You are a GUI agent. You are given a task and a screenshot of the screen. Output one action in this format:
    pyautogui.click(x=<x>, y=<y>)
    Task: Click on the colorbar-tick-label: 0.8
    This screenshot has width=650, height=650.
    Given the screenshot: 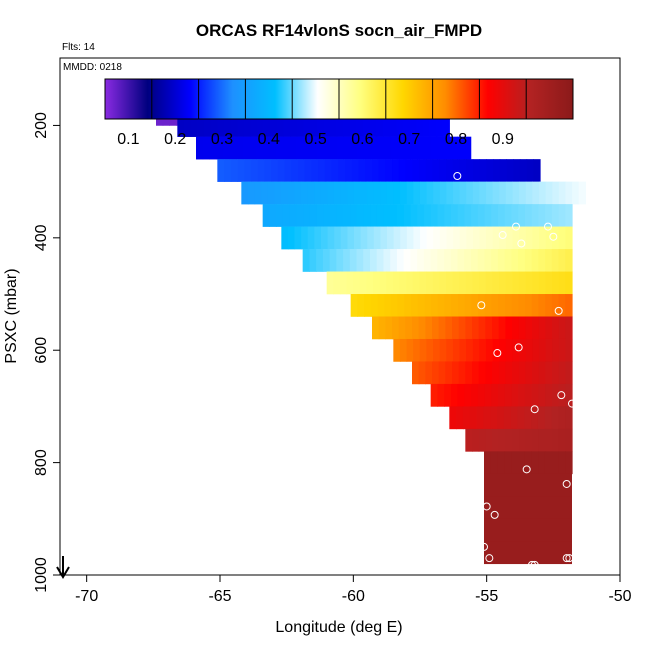 What is the action you would take?
    pyautogui.click(x=456, y=139)
    